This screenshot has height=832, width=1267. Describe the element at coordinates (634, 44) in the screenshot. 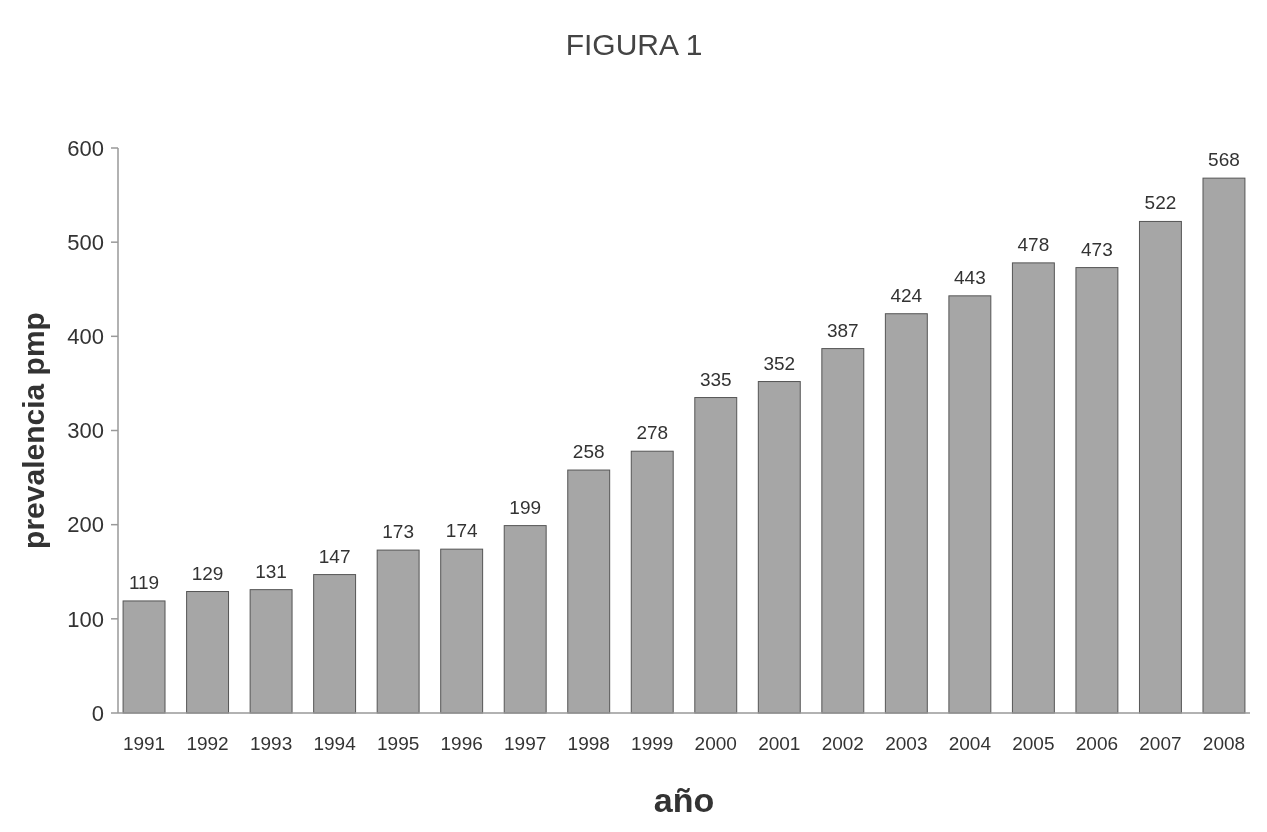

I see `chart-title: FIGURA 1` at that location.